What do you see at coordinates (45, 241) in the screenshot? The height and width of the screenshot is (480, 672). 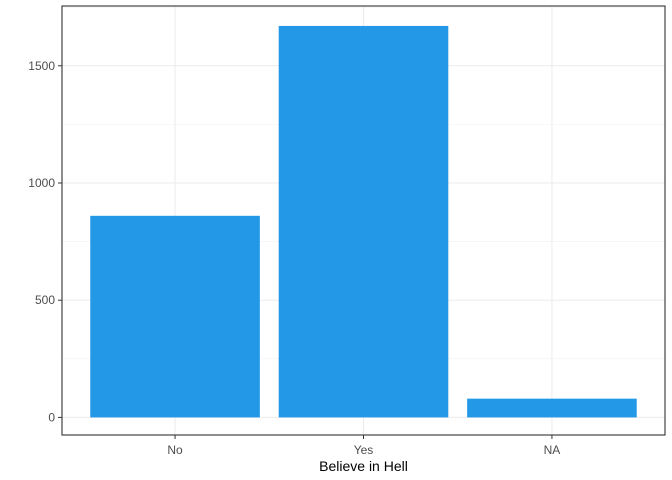 I see `y-axis: 0 500 1000 1500` at bounding box center [45, 241].